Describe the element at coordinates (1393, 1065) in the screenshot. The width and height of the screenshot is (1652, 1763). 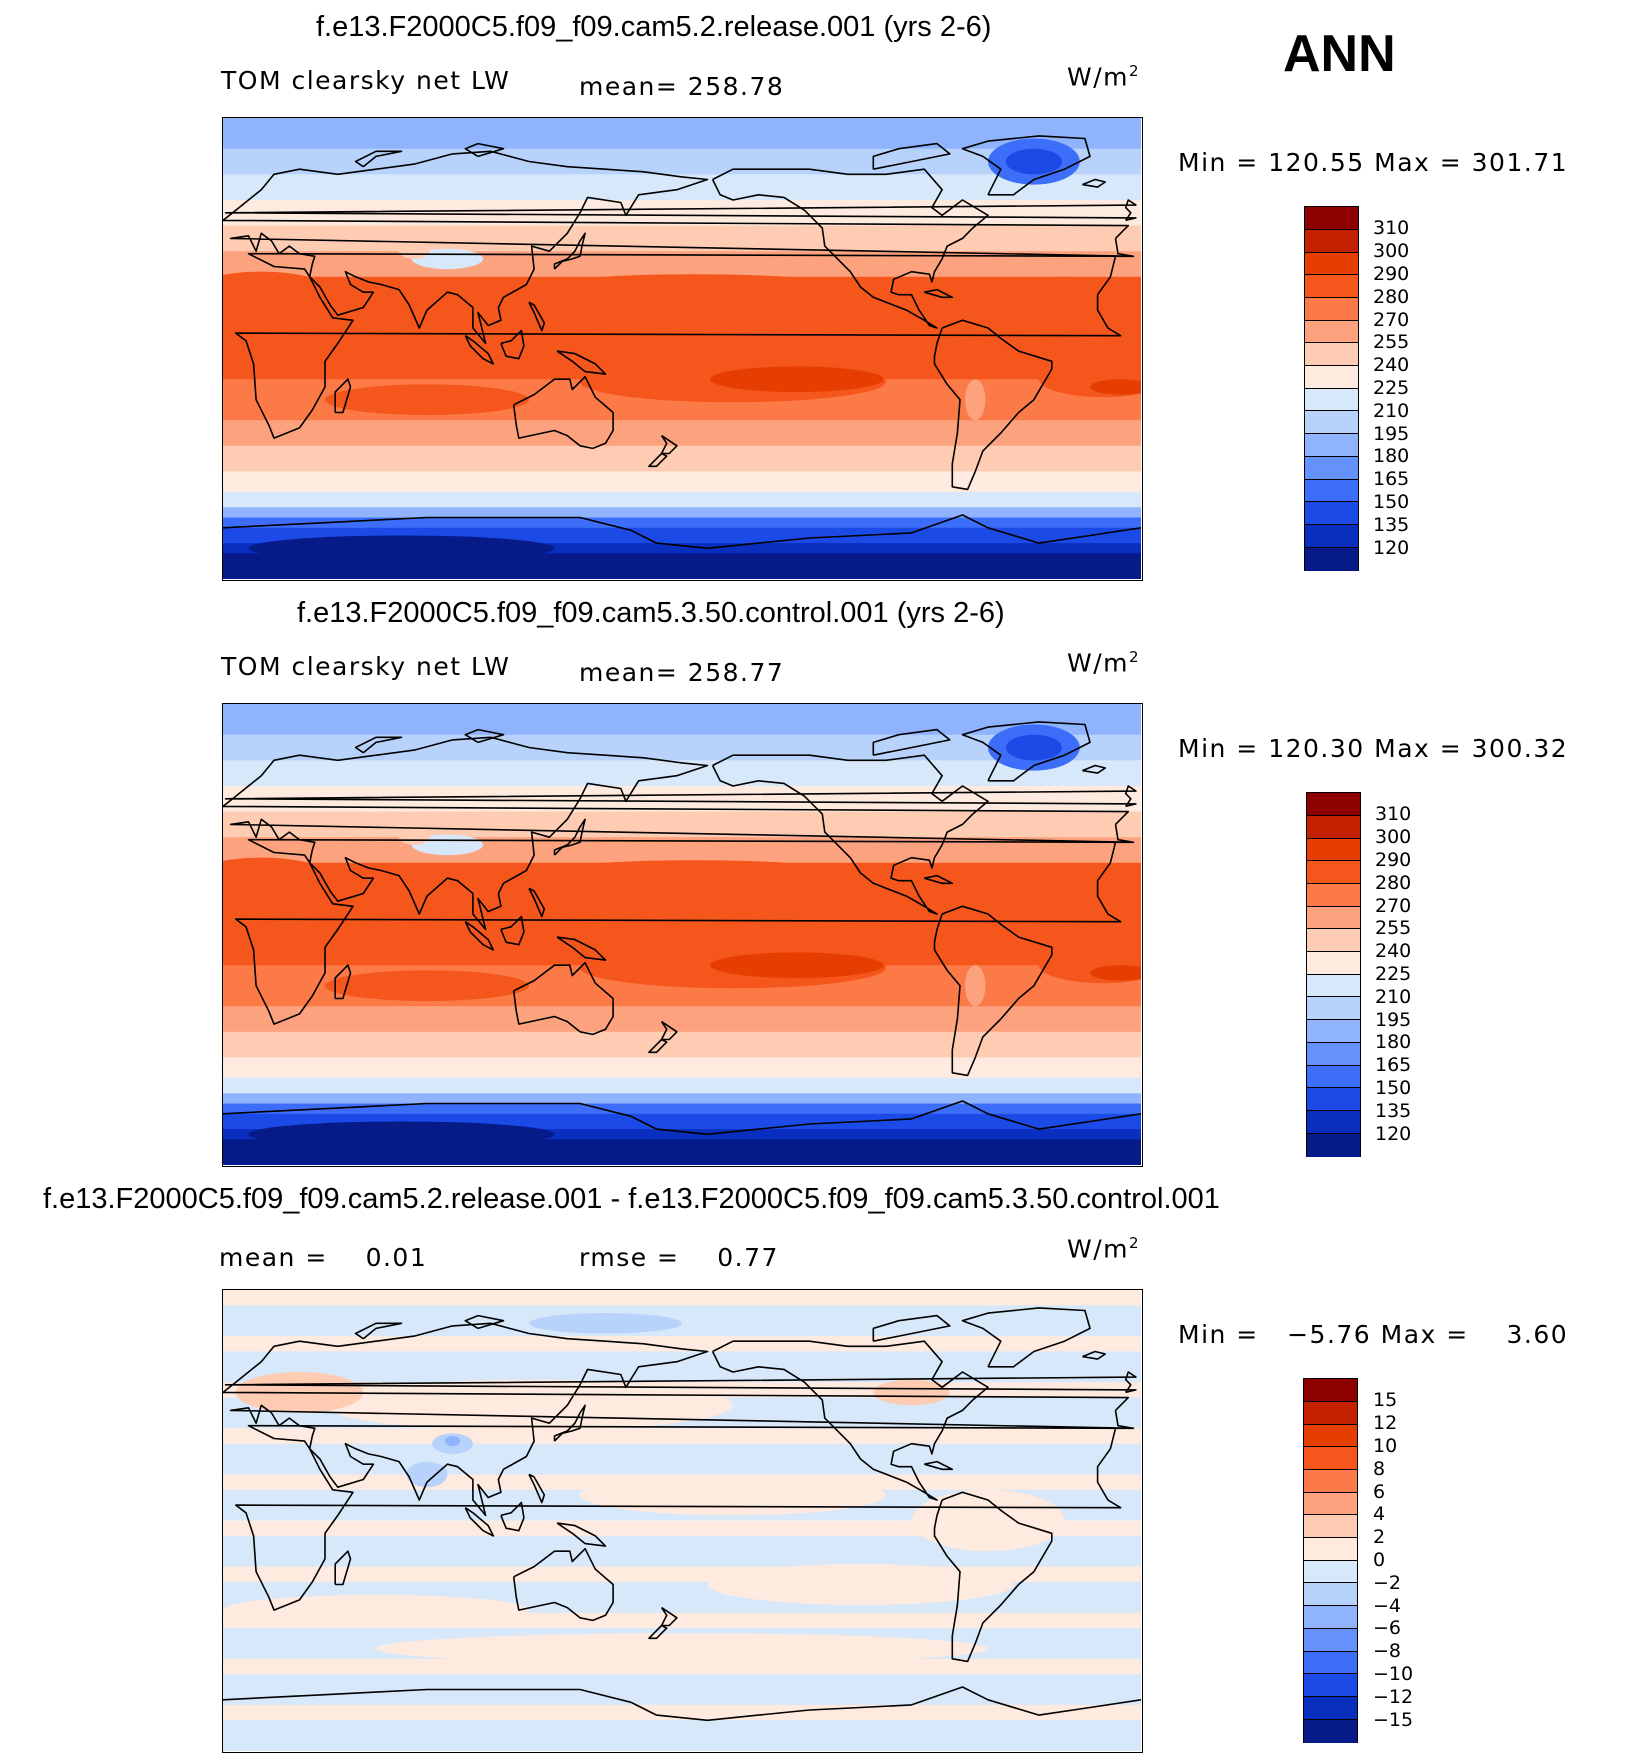
I see `colorbar-tick-label: 165` at that location.